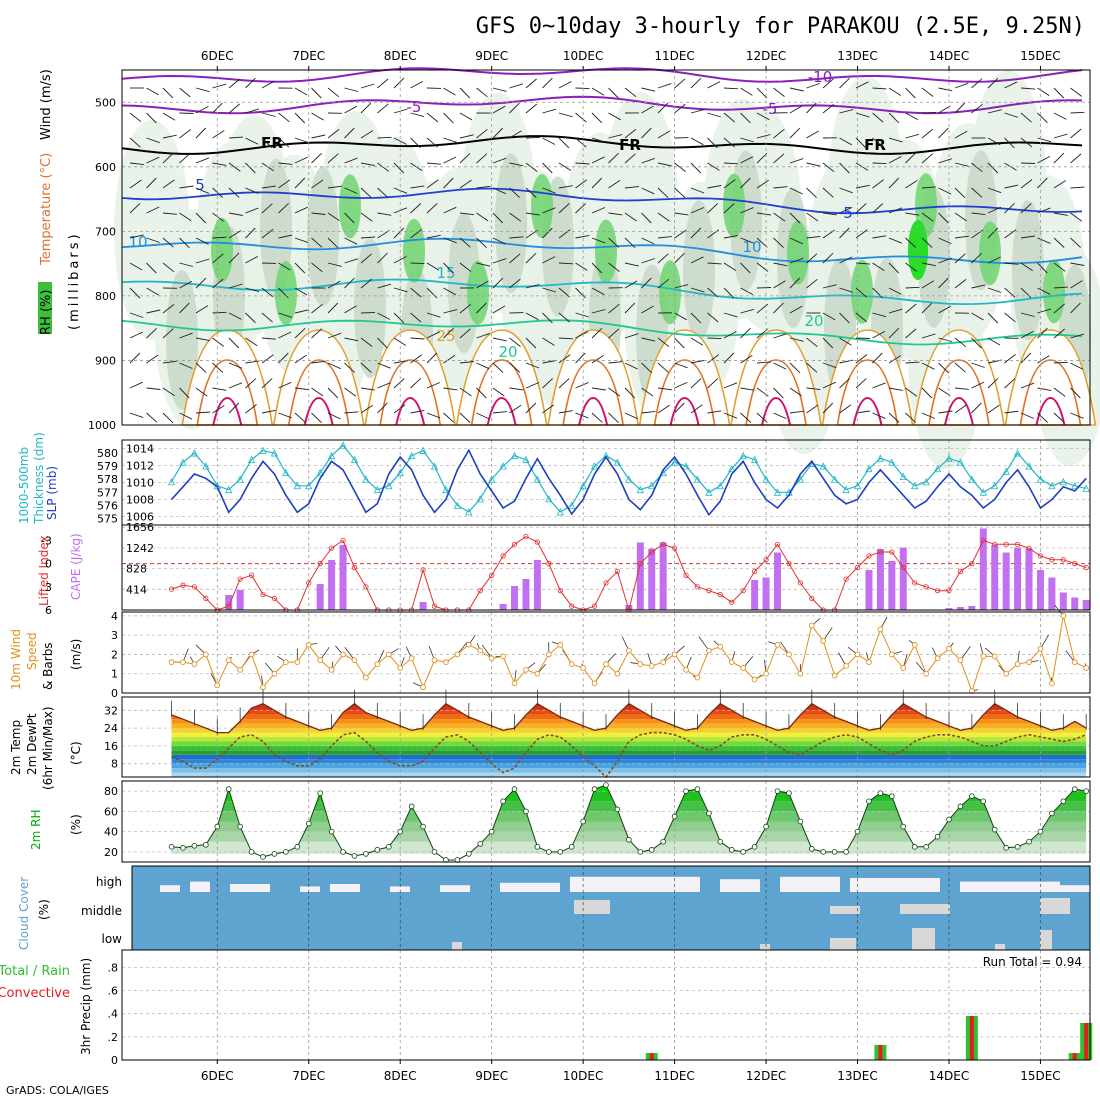 This screenshot has width=1100, height=1100. What do you see at coordinates (674, 1076) in the screenshot?
I see `date-label-bottom: 11DEC` at bounding box center [674, 1076].